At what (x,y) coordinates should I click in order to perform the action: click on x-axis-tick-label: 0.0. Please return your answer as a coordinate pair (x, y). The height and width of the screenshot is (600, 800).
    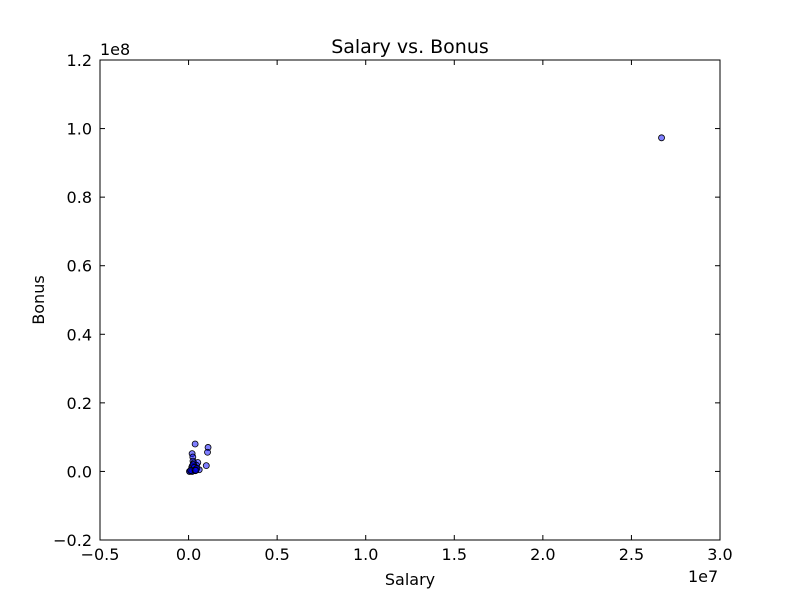
    Looking at the image, I should click on (188, 554).